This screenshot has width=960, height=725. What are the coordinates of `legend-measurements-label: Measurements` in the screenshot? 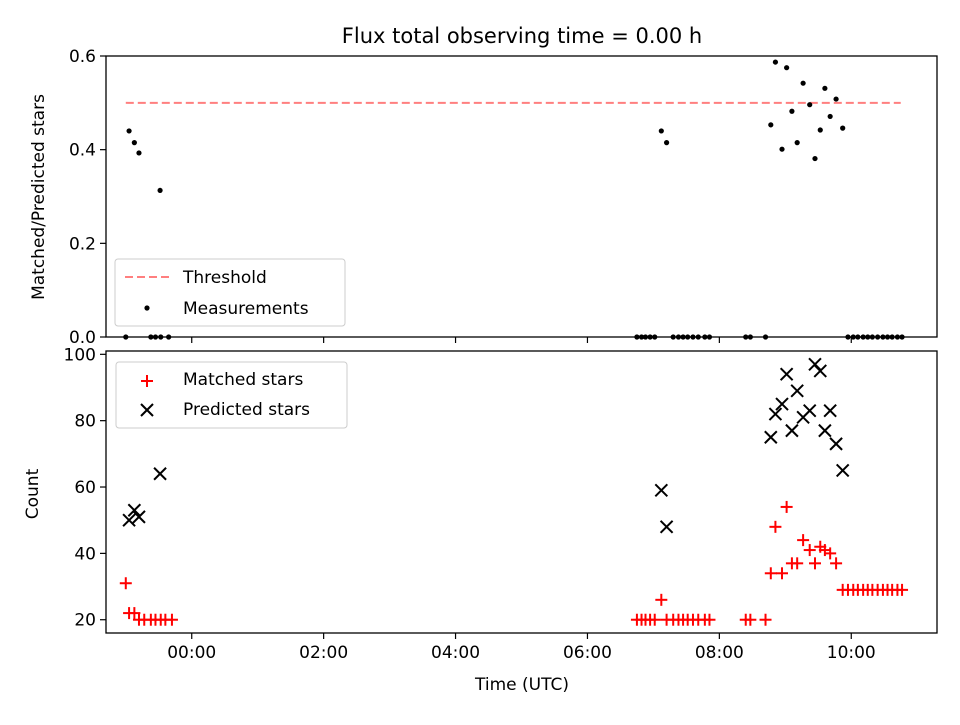 It's located at (246, 309).